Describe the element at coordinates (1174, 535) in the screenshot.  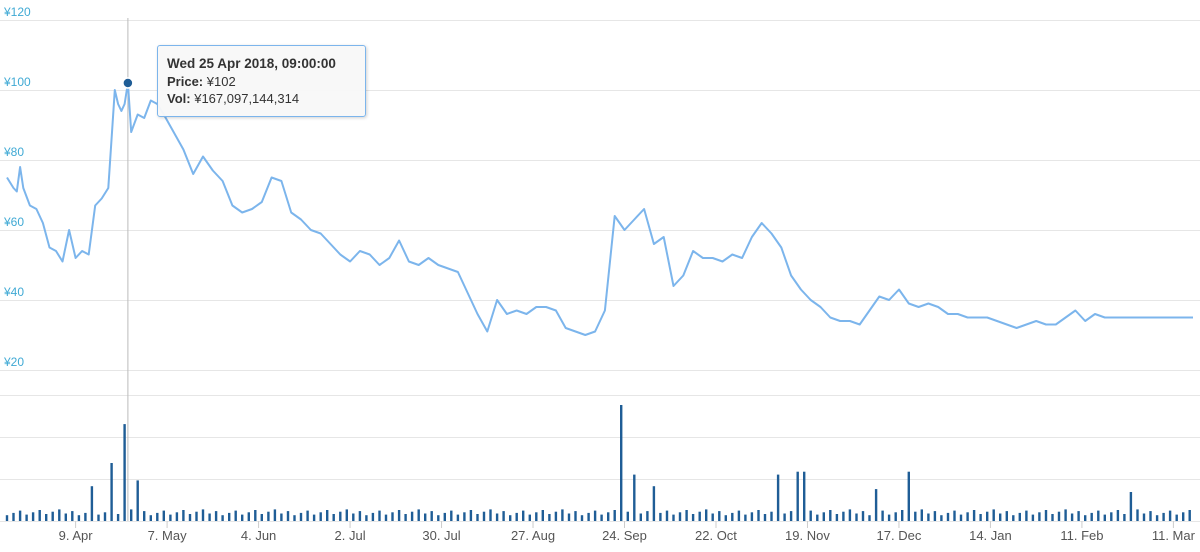
I see `x-tick-label: 11. Mar` at that location.